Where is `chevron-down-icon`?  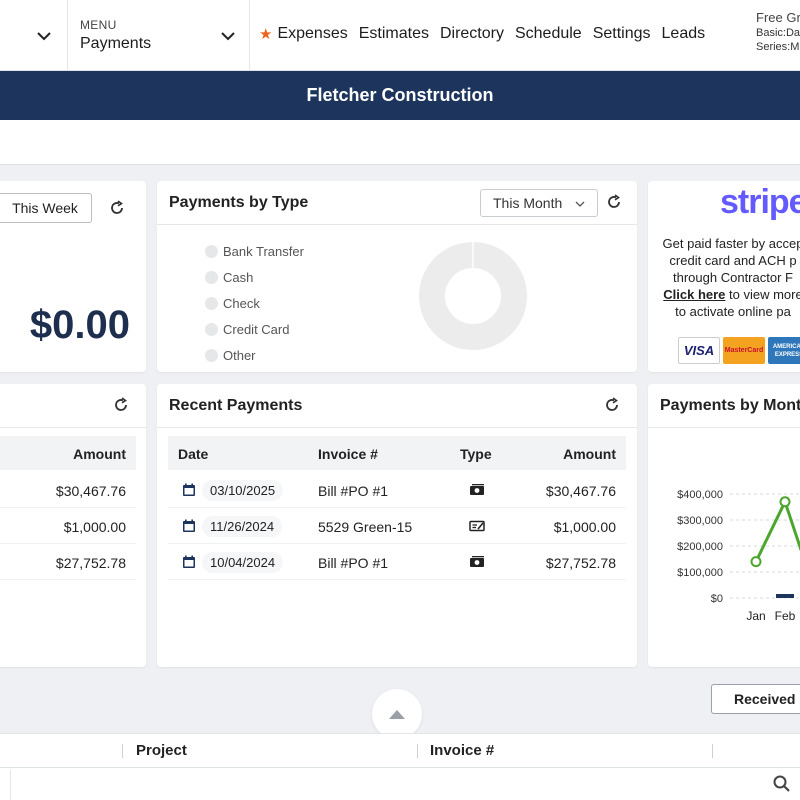 chevron-down-icon is located at coordinates (44, 36).